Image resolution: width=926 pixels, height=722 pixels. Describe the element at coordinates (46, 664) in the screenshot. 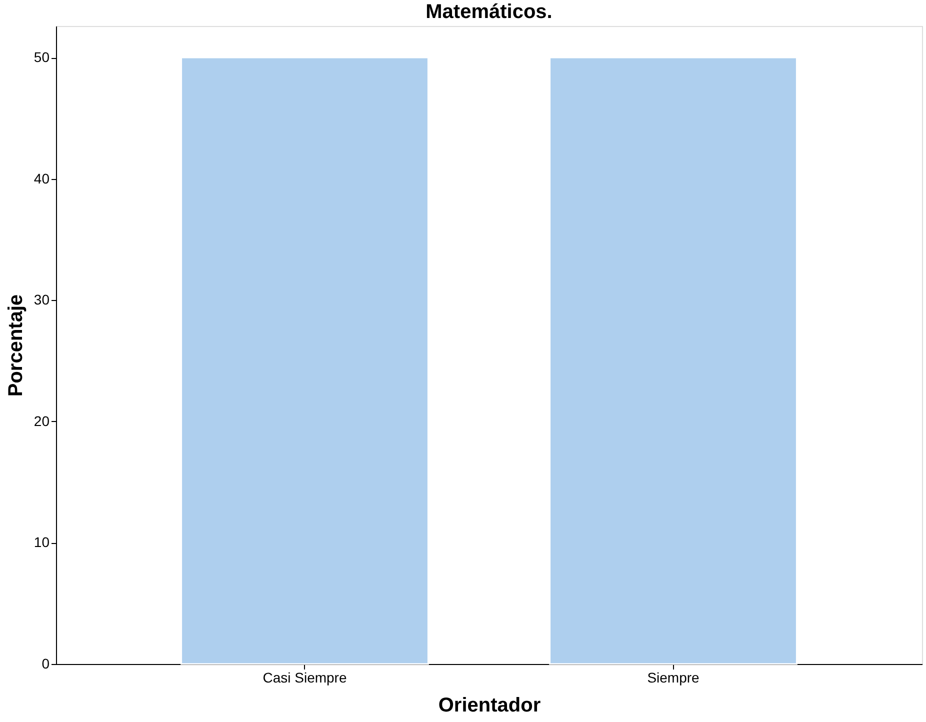

I see `y-tick-label: 0` at that location.